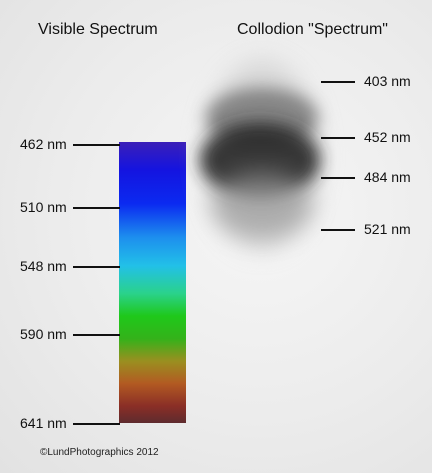 This screenshot has width=432, height=473. What do you see at coordinates (387, 81) in the screenshot?
I see `collodion-tick-label-403: 403 nm` at bounding box center [387, 81].